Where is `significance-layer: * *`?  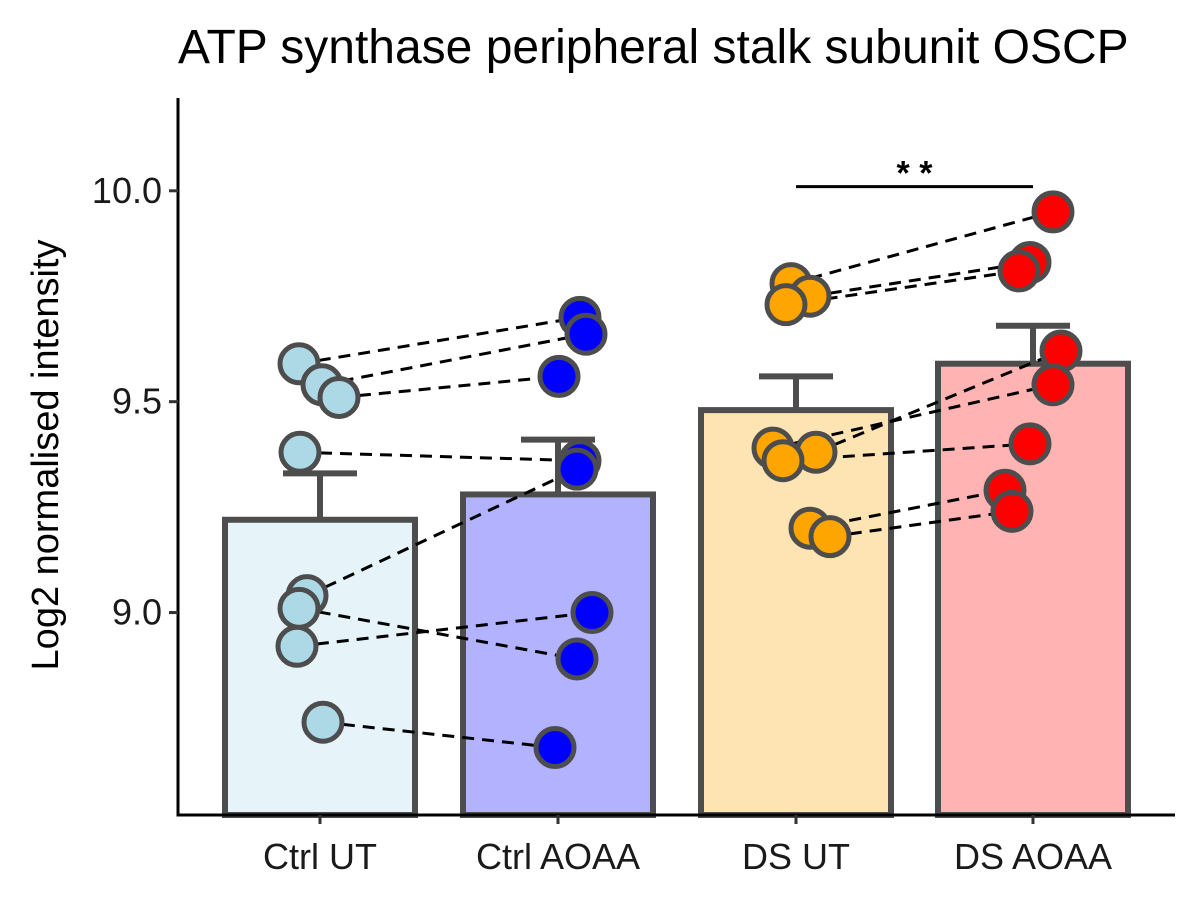
significance-layer: * * is located at coordinates (914, 174).